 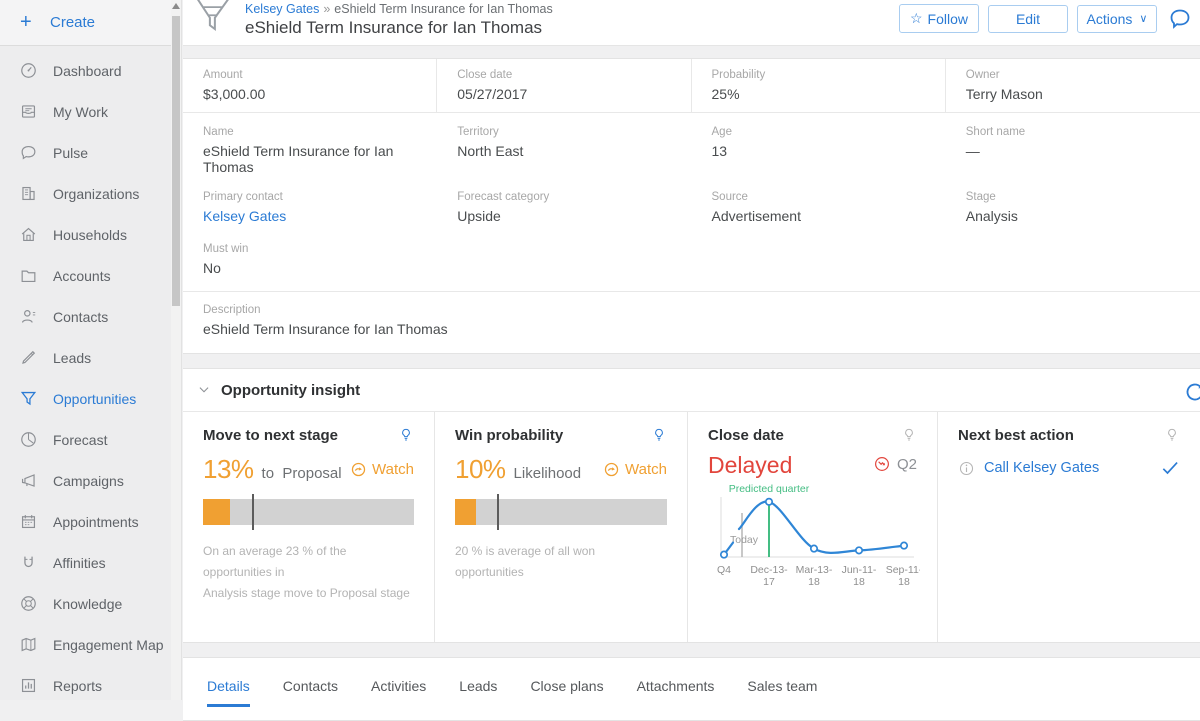 I want to click on dashboard-icon, so click(x=28, y=70).